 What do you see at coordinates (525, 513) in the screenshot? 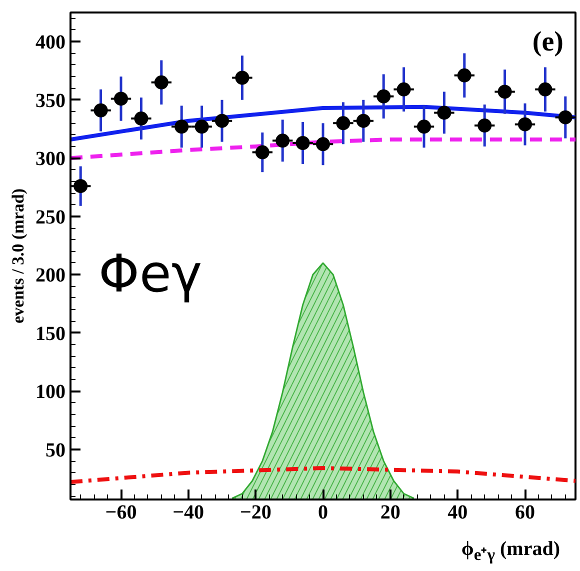
I see `x-tick-label: 60` at bounding box center [525, 513].